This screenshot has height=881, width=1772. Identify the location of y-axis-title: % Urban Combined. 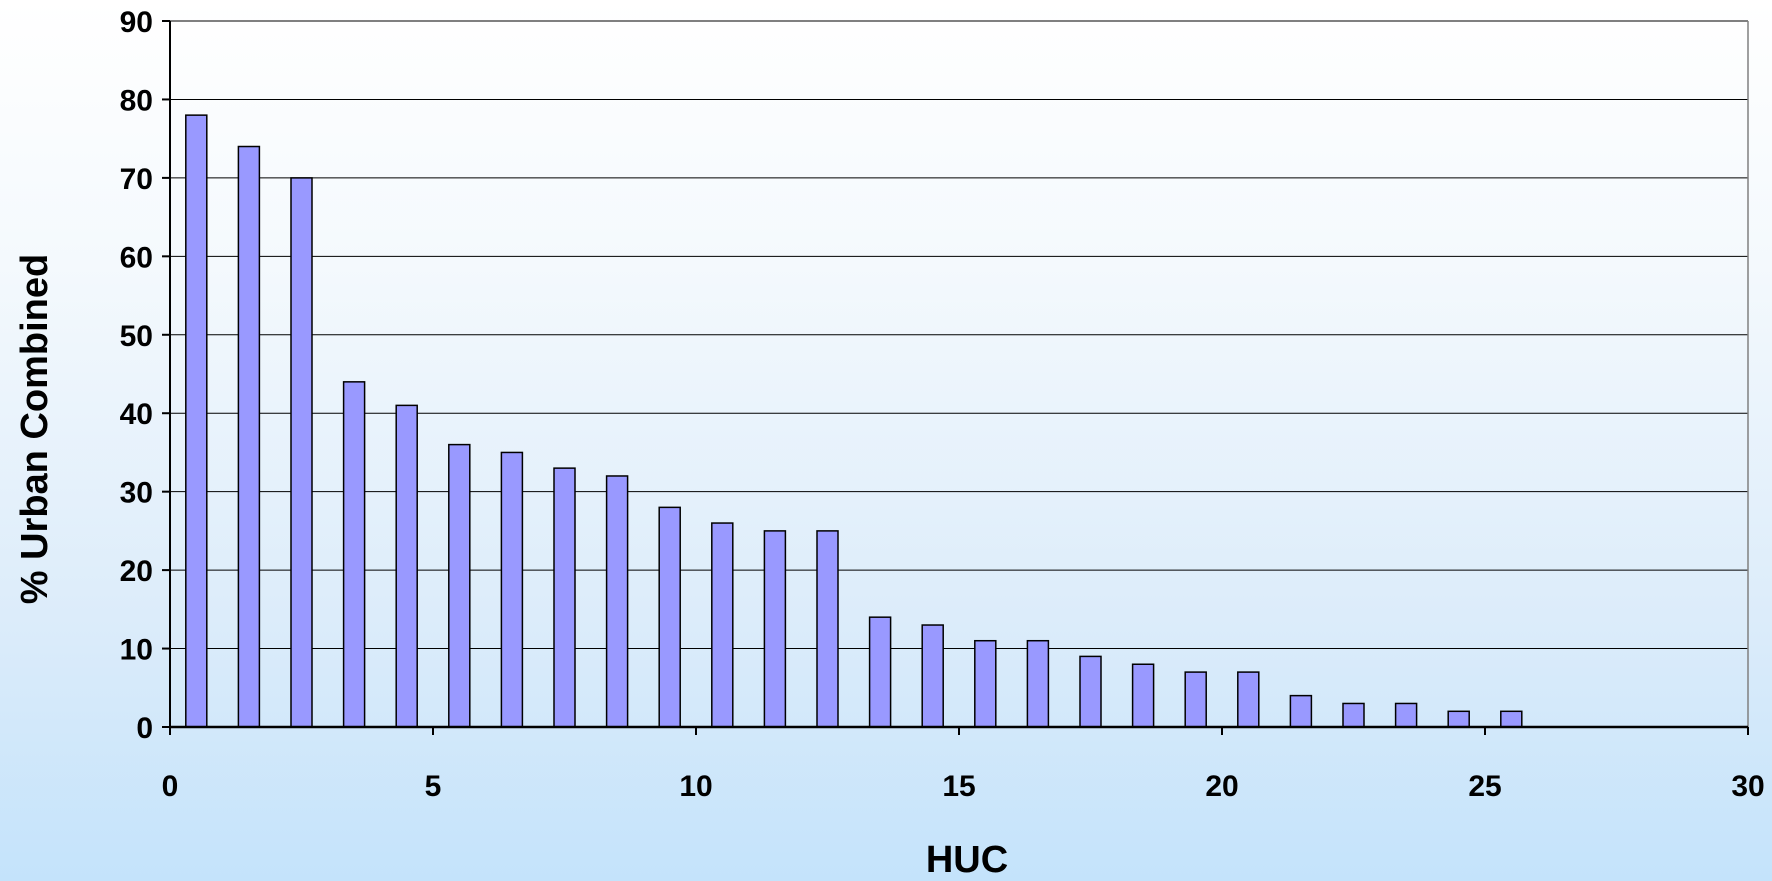
(35, 429).